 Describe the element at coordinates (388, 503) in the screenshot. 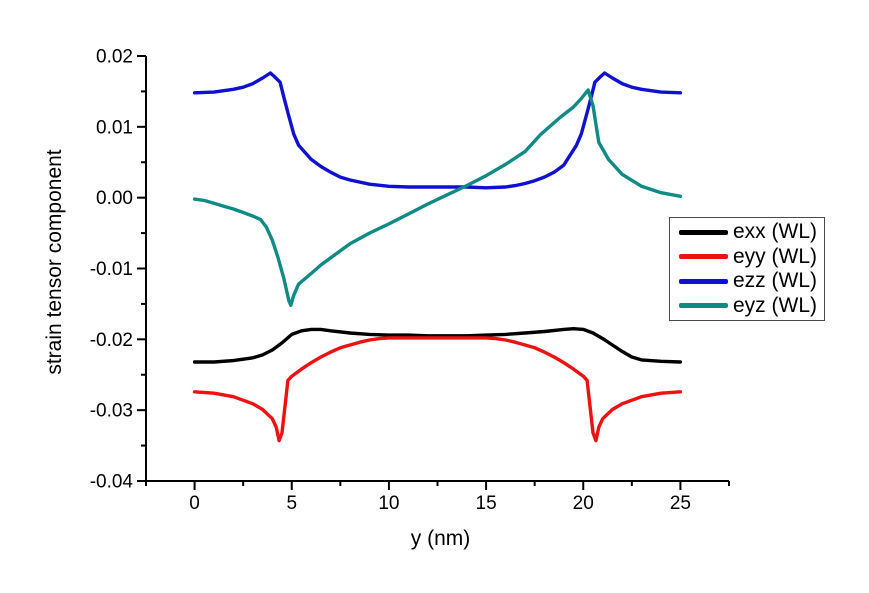

I see `svg-text: 10` at that location.